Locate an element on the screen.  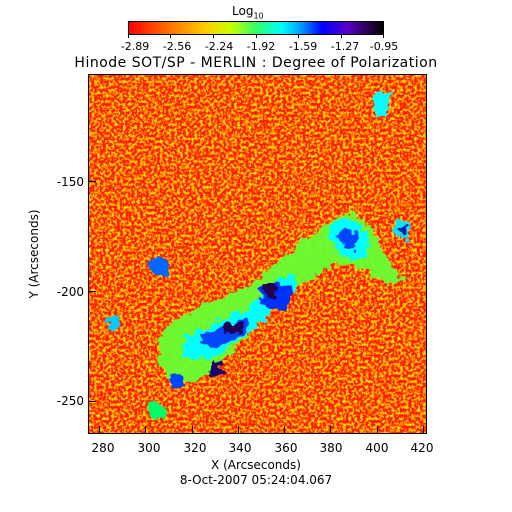
y-tick-label: -150 is located at coordinates (70, 182).